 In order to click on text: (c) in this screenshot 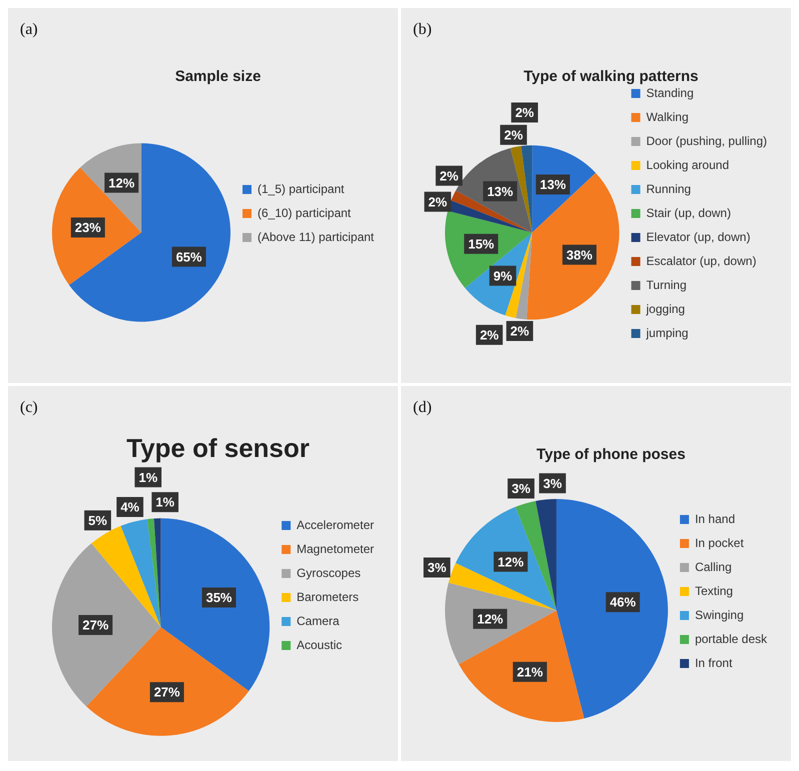, I will do `click(29, 407)`.